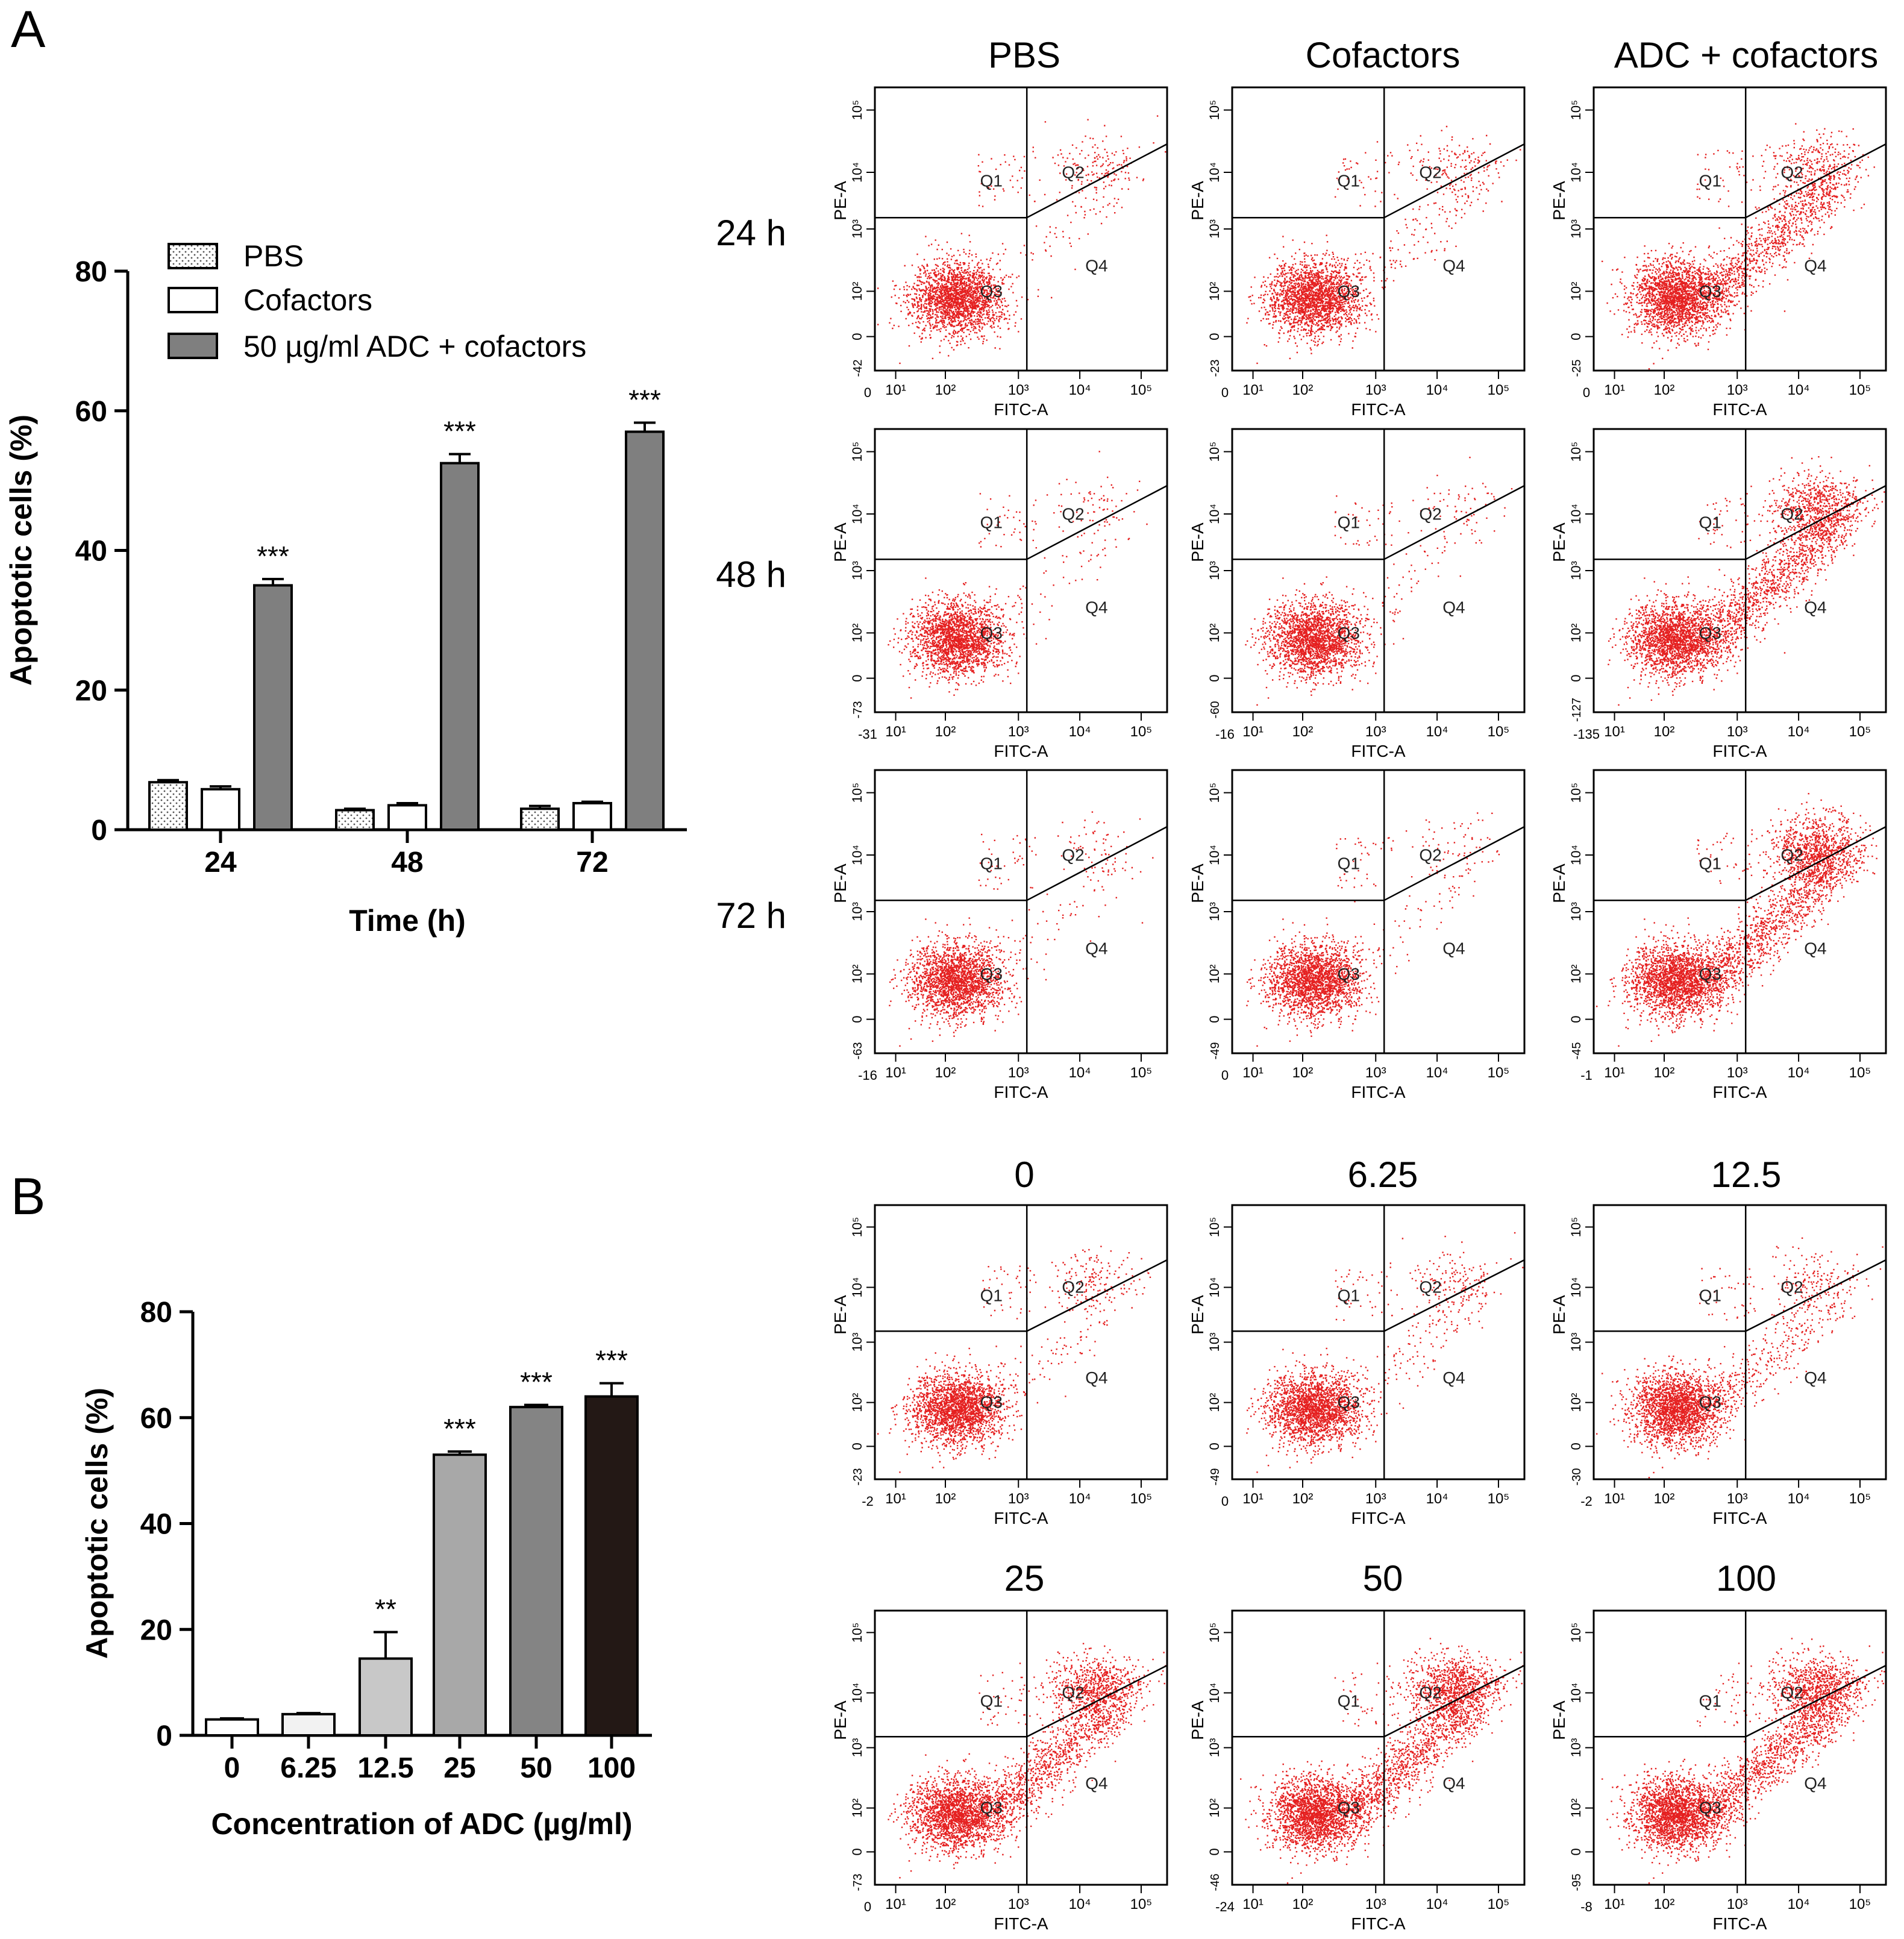  I want to click on x-axis-title: Time (h), so click(408, 921).